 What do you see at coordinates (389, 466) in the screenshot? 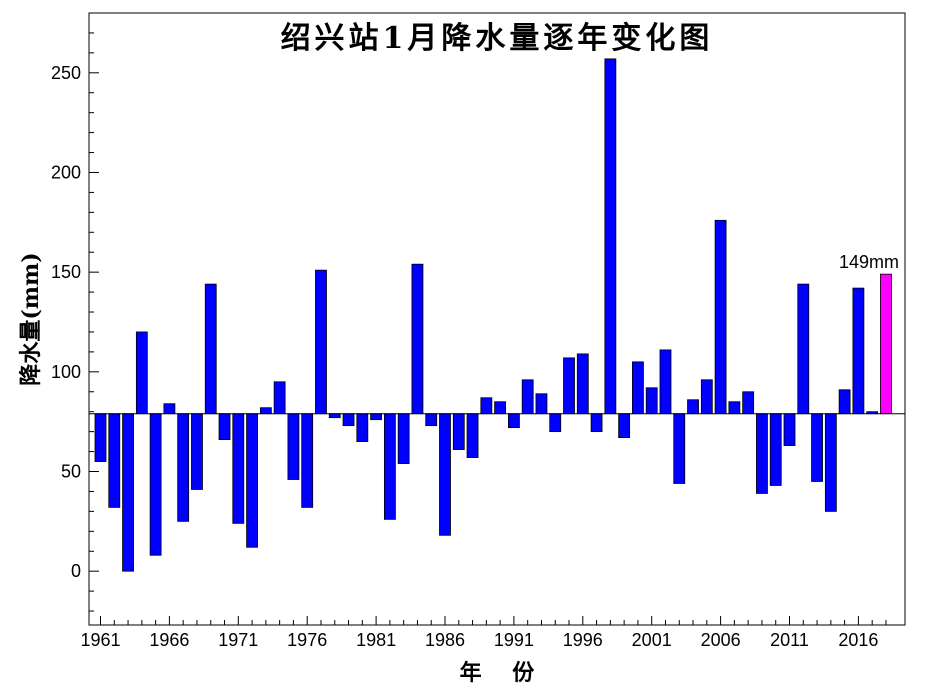
I see `bar-1982` at bounding box center [389, 466].